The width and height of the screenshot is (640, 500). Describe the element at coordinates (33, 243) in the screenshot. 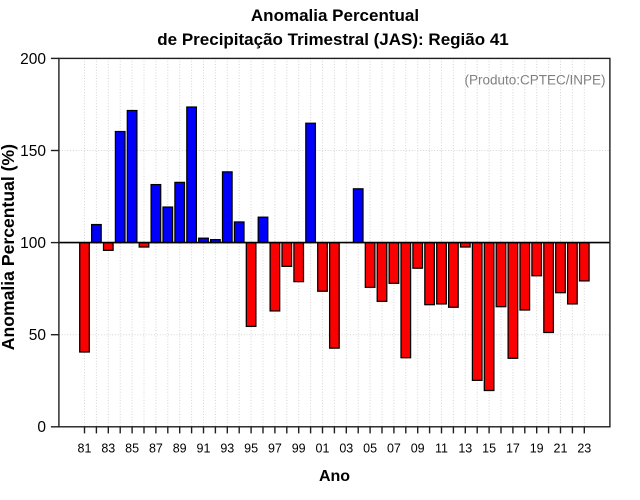

I see `svg-text: 100` at that location.